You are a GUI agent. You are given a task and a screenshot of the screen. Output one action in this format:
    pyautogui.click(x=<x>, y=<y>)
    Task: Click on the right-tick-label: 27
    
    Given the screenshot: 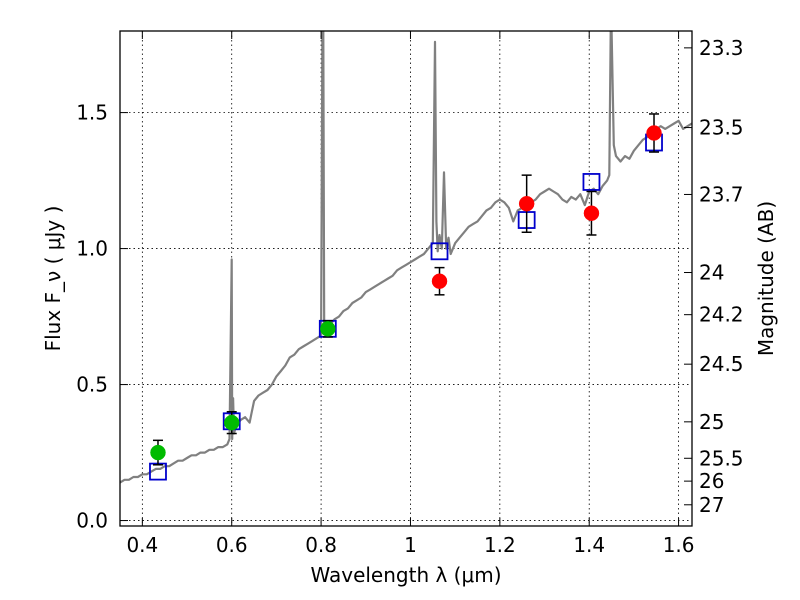 What is the action you would take?
    pyautogui.click(x=711, y=505)
    